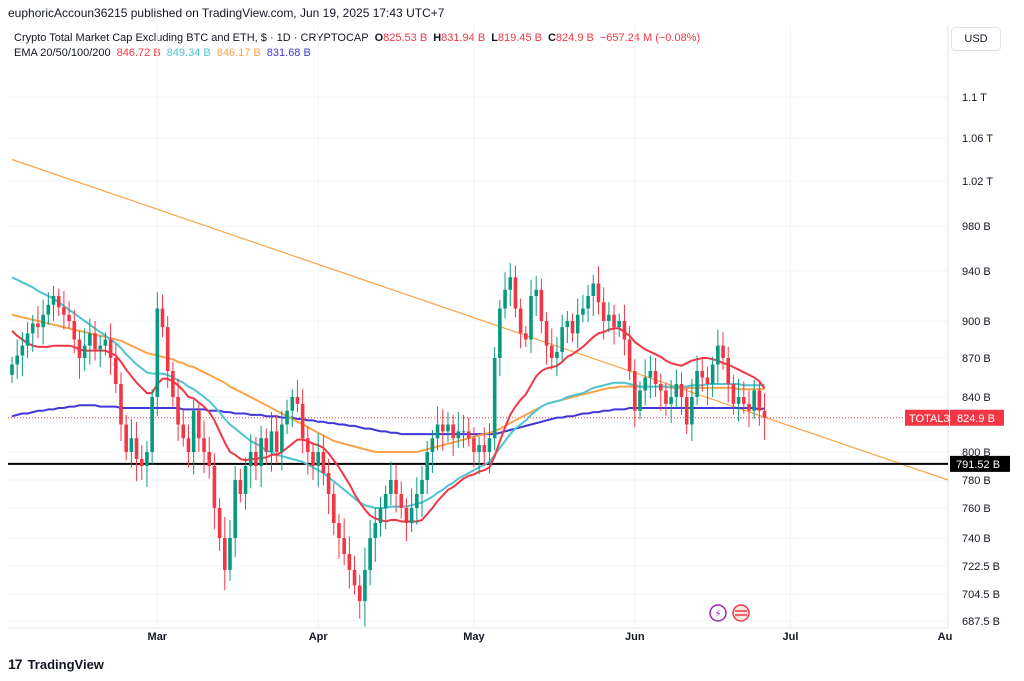 This screenshot has width=1024, height=681. What do you see at coordinates (976, 39) in the screenshot?
I see `currency-button: USD` at bounding box center [976, 39].